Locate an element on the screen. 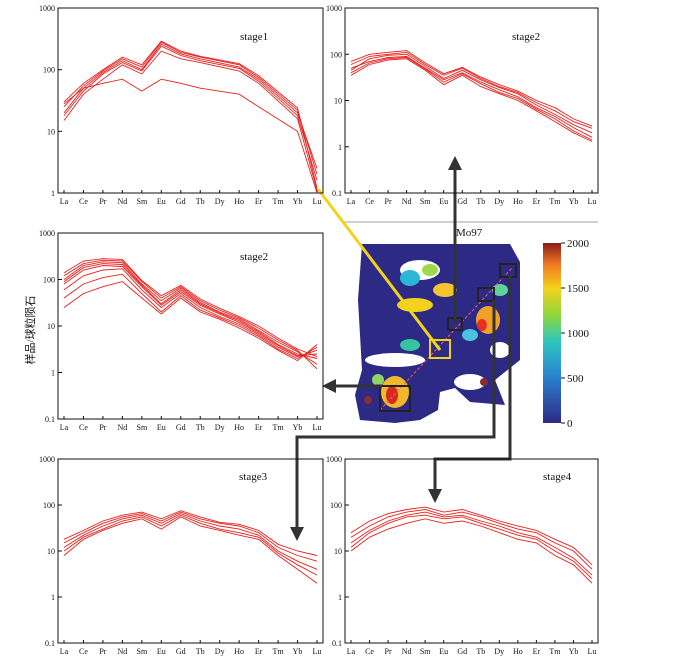  colorbar-tick: 2000 is located at coordinates (578, 244).